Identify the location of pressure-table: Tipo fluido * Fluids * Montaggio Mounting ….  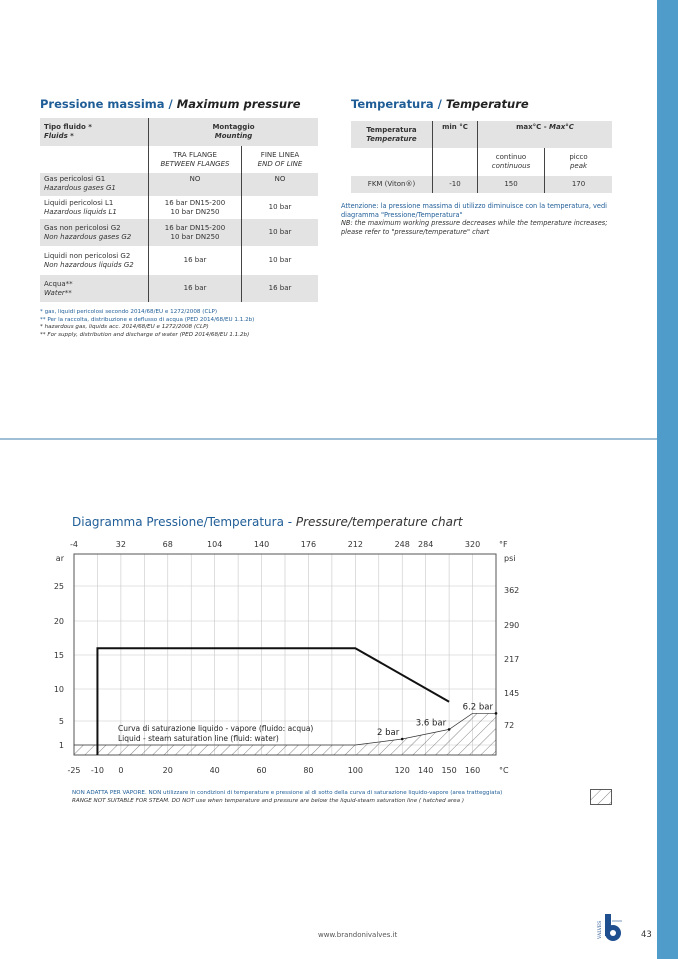
(179, 210).